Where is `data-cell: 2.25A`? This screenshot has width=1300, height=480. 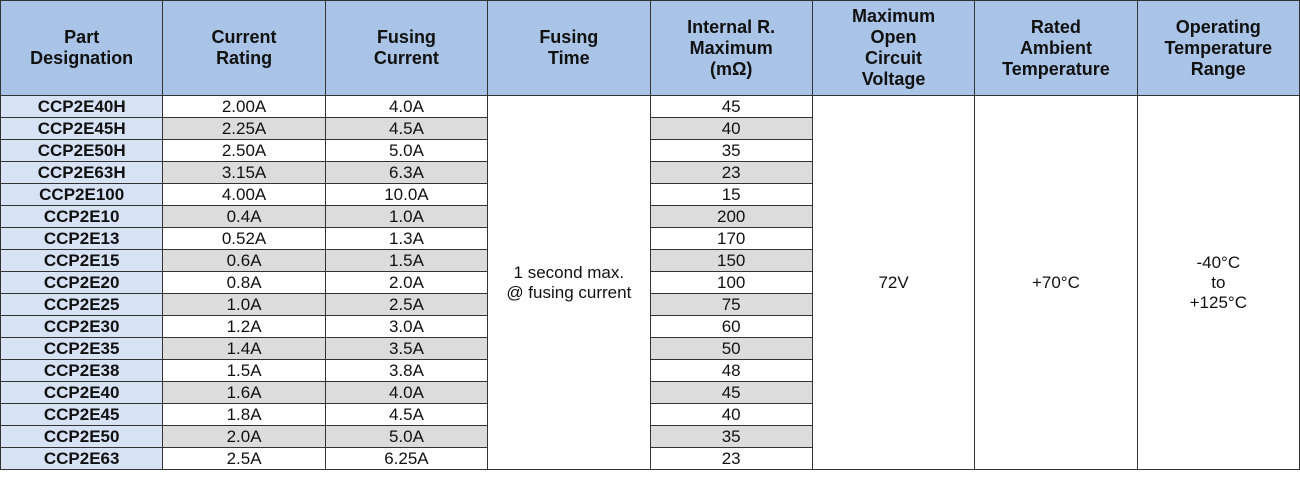 data-cell: 2.25A is located at coordinates (244, 128).